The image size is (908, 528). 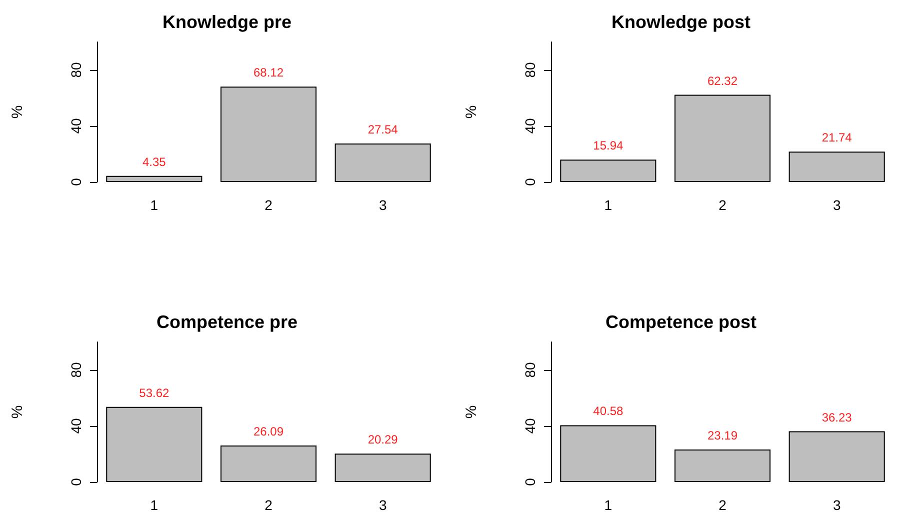 What do you see at coordinates (608, 411) in the screenshot?
I see `data-label: 40.58` at bounding box center [608, 411].